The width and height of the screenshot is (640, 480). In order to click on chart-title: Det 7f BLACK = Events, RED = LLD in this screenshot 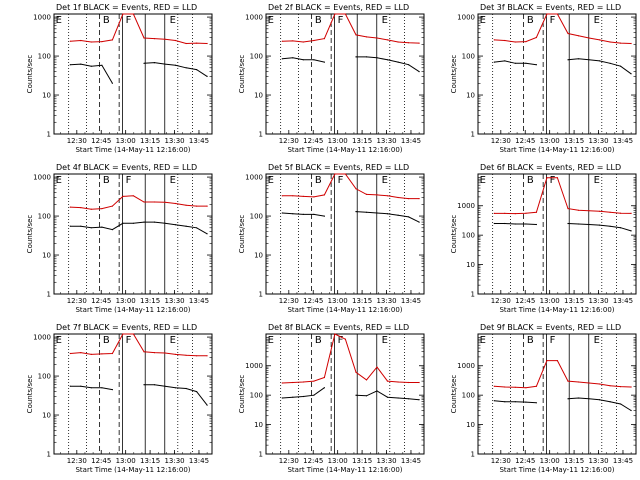, I will do `click(126, 327)`.